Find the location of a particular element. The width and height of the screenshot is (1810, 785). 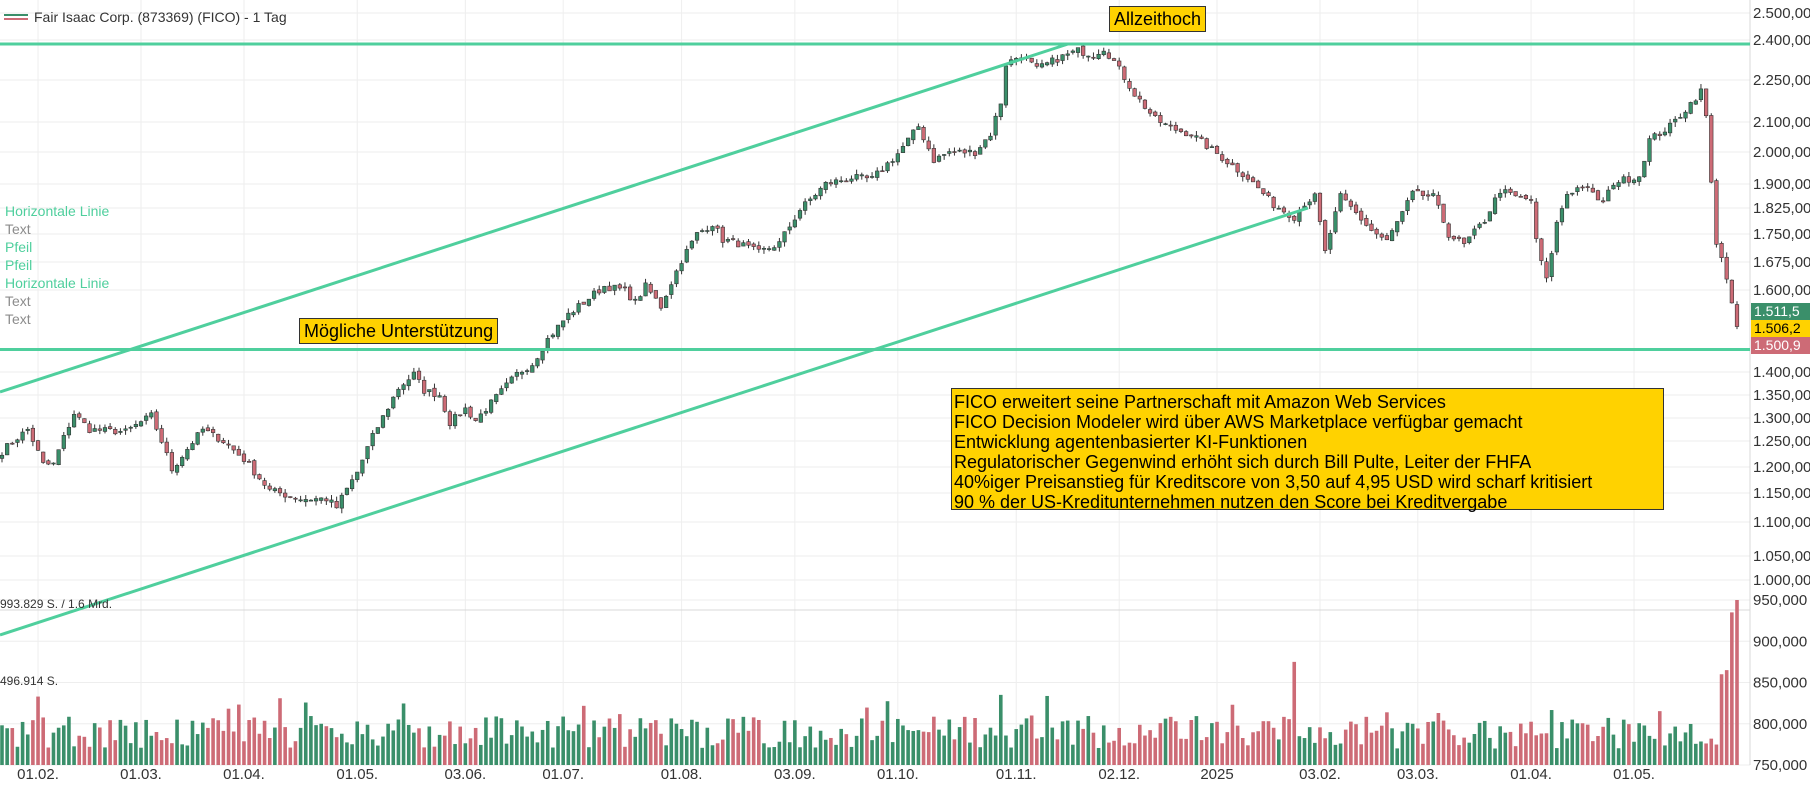

price-tick-label: 1.675,00 is located at coordinates (1781, 262).